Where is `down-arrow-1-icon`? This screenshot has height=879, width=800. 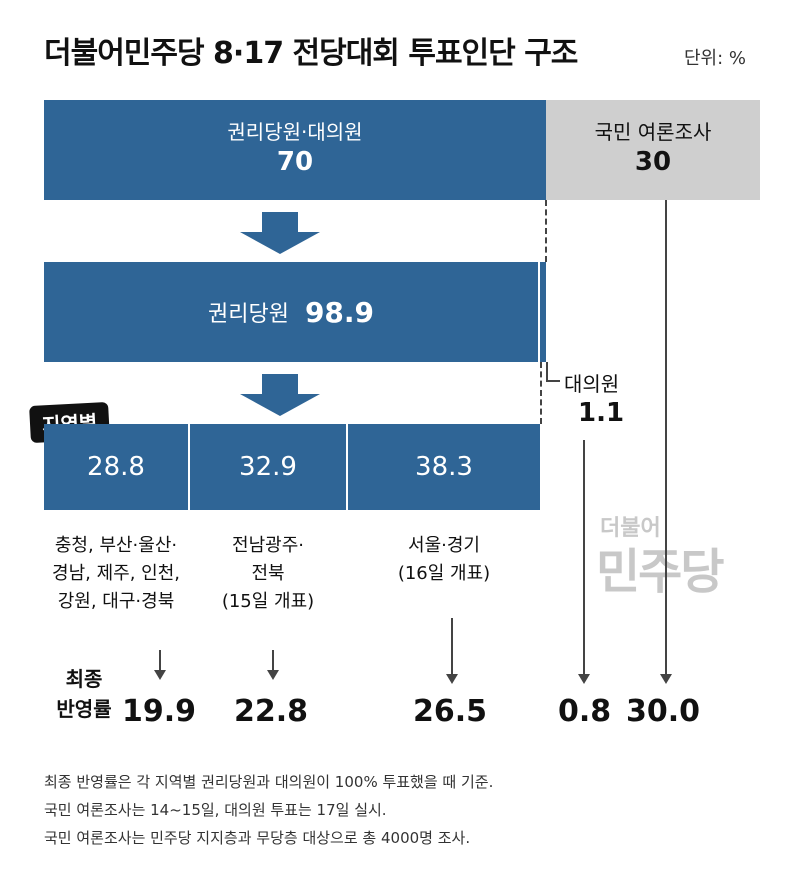 down-arrow-1-icon is located at coordinates (280, 243).